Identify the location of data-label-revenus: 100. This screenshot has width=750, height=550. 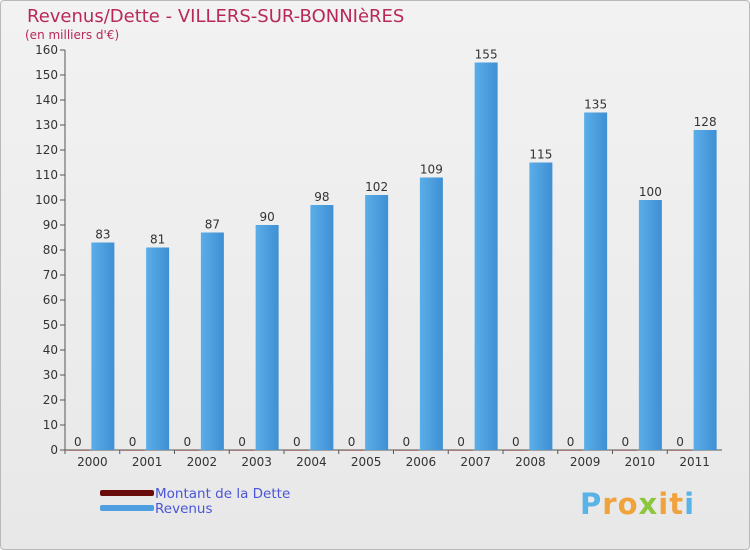
(650, 192).